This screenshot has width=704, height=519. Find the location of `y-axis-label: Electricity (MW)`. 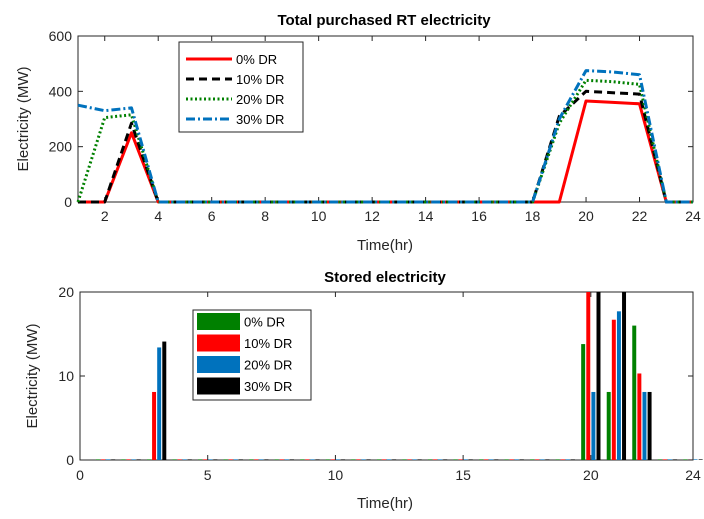

y-axis-label: Electricity (MW) is located at coordinates (23, 119).